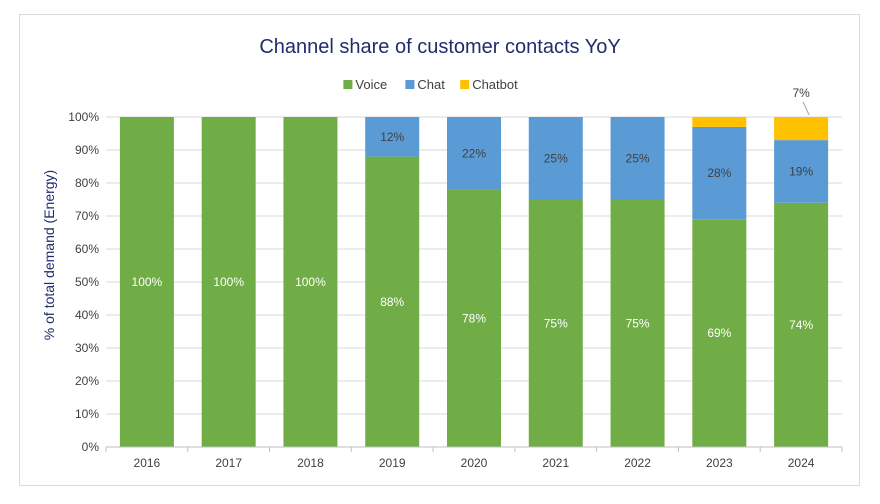 The height and width of the screenshot is (504, 880). Describe the element at coordinates (801, 463) in the screenshot. I see `x-tick-label: 2024` at that location.